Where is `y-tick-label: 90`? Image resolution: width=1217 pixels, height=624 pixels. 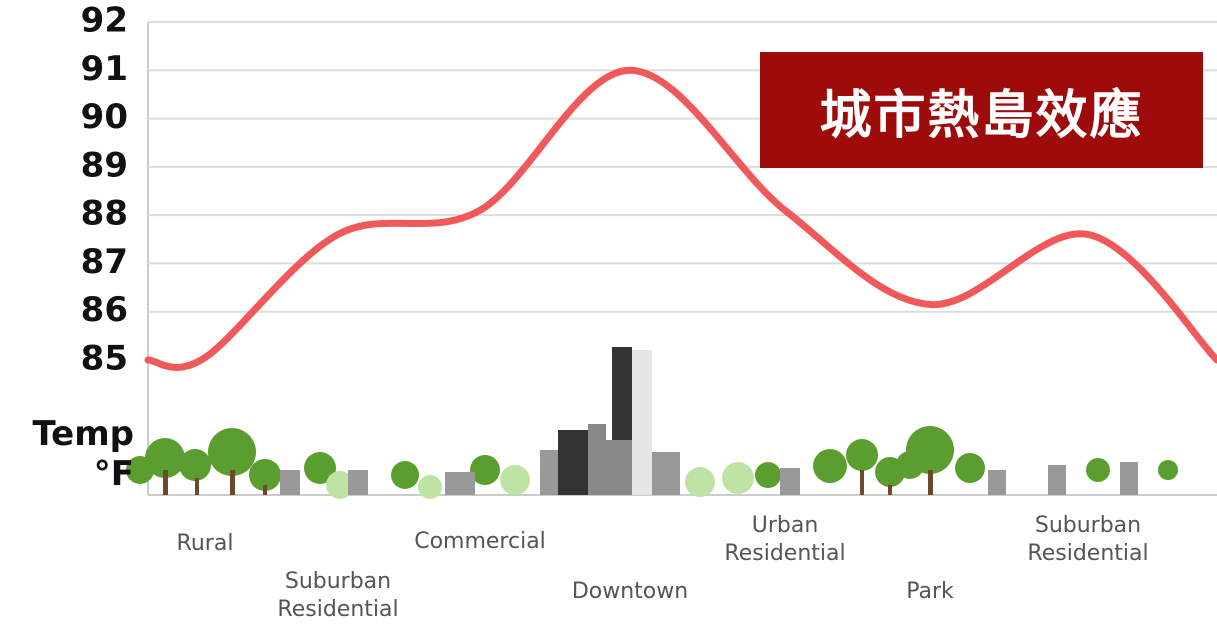
y-tick-label: 90 is located at coordinates (104, 117).